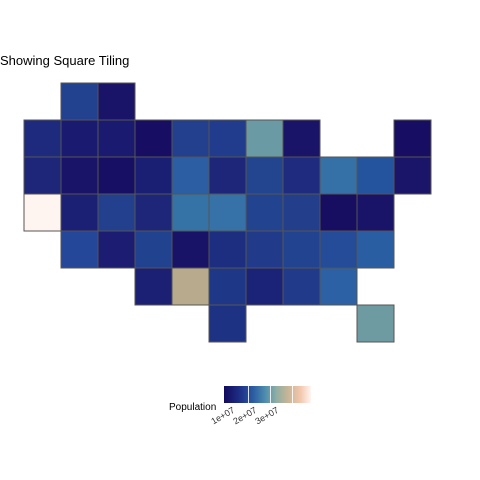  I want to click on legend-color-bar, so click(267, 394).